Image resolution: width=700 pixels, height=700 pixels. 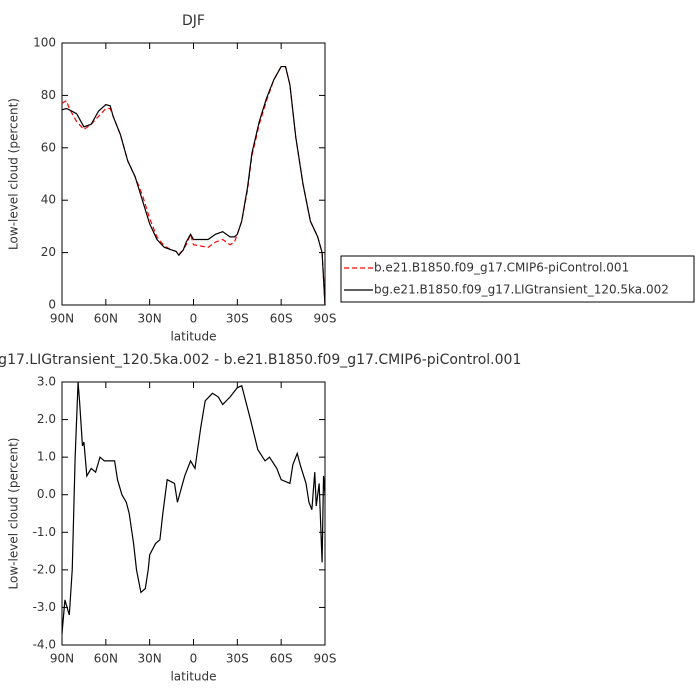 I want to click on y-tick-label: 0, so click(x=52, y=305).